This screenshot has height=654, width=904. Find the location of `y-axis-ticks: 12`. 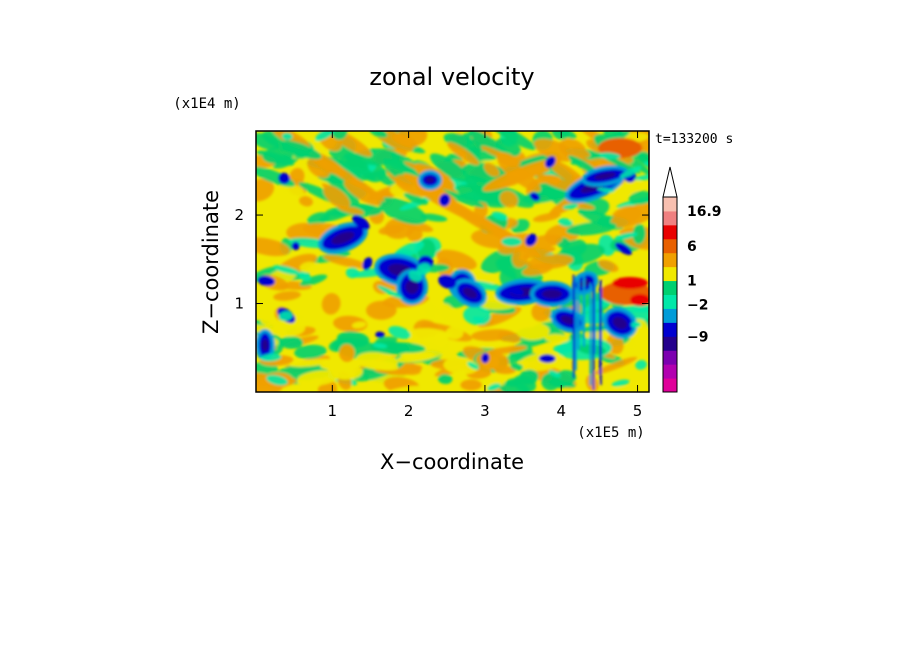

y-axis-ticks: 12 is located at coordinates (441, 259).